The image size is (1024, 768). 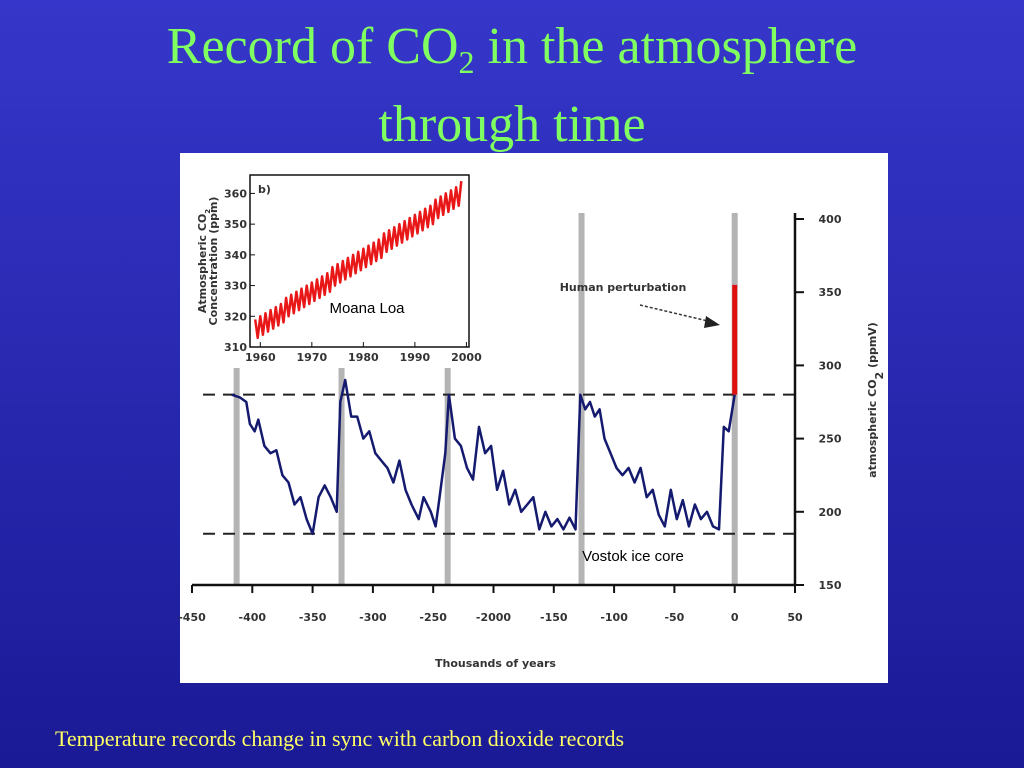 I want to click on x-tick-label: -250, so click(x=433, y=617).